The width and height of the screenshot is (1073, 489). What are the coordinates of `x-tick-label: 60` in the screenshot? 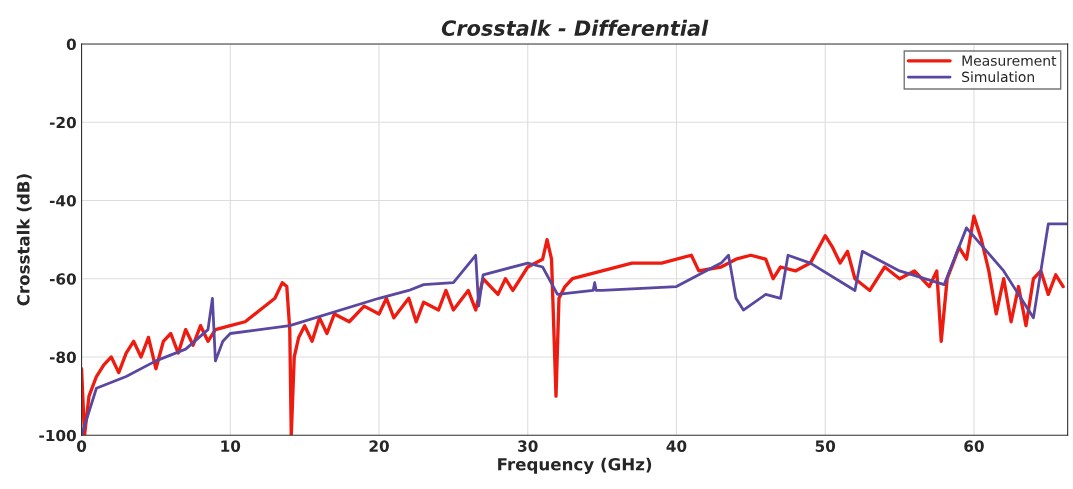 It's located at (974, 446).